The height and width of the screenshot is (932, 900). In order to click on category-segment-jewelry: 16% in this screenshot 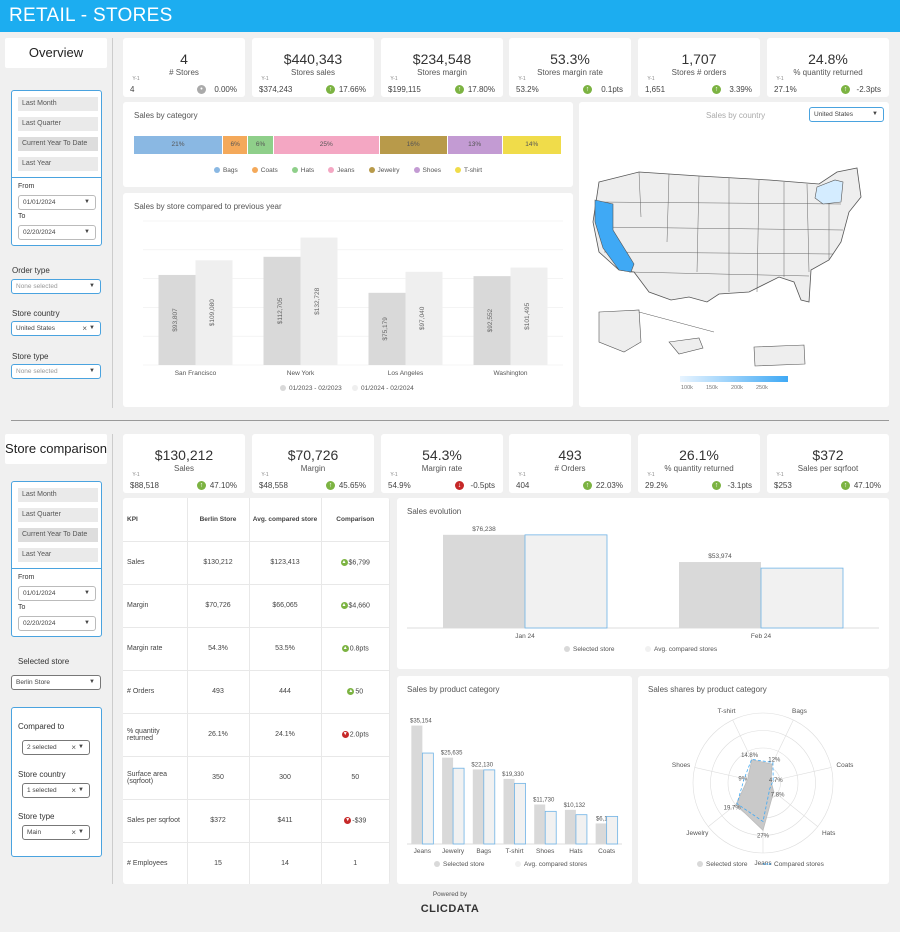, I will do `click(413, 145)`.